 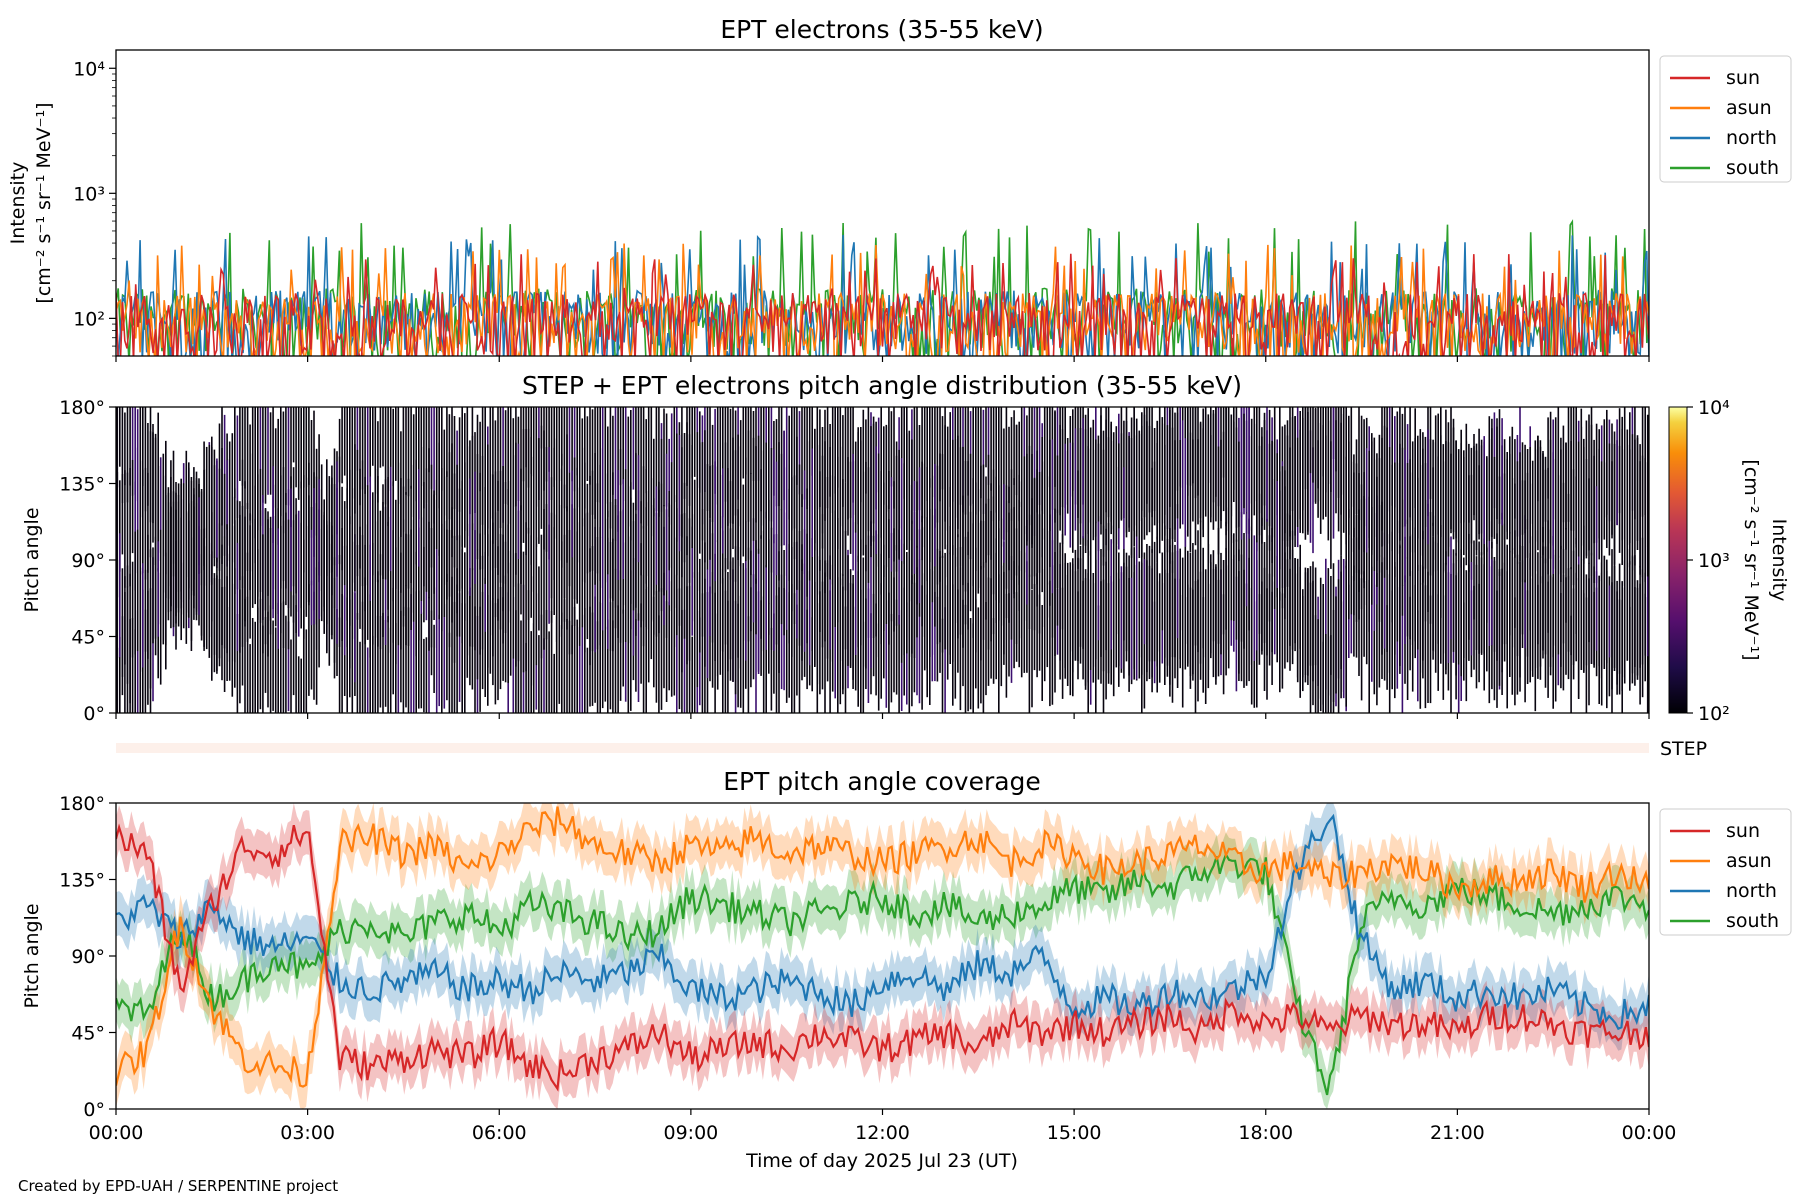 I want to click on intensity-series-group, so click(x=882, y=287).